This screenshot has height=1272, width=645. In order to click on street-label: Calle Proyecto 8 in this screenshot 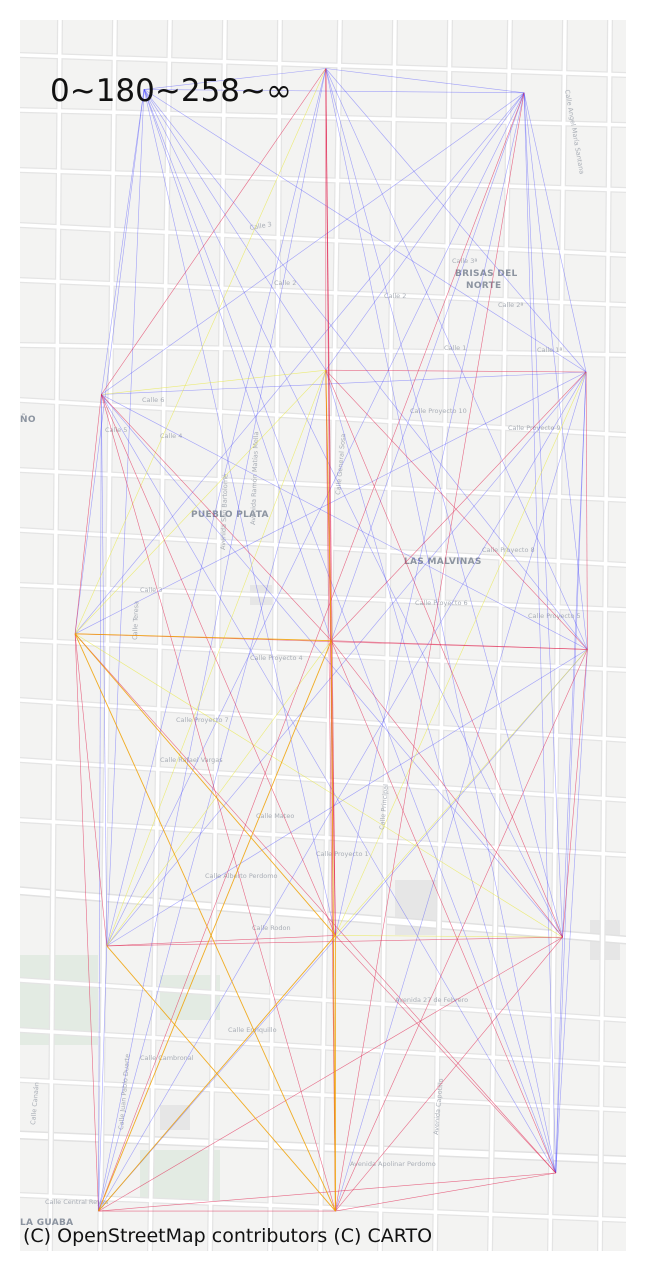, I will do `click(508, 550)`.